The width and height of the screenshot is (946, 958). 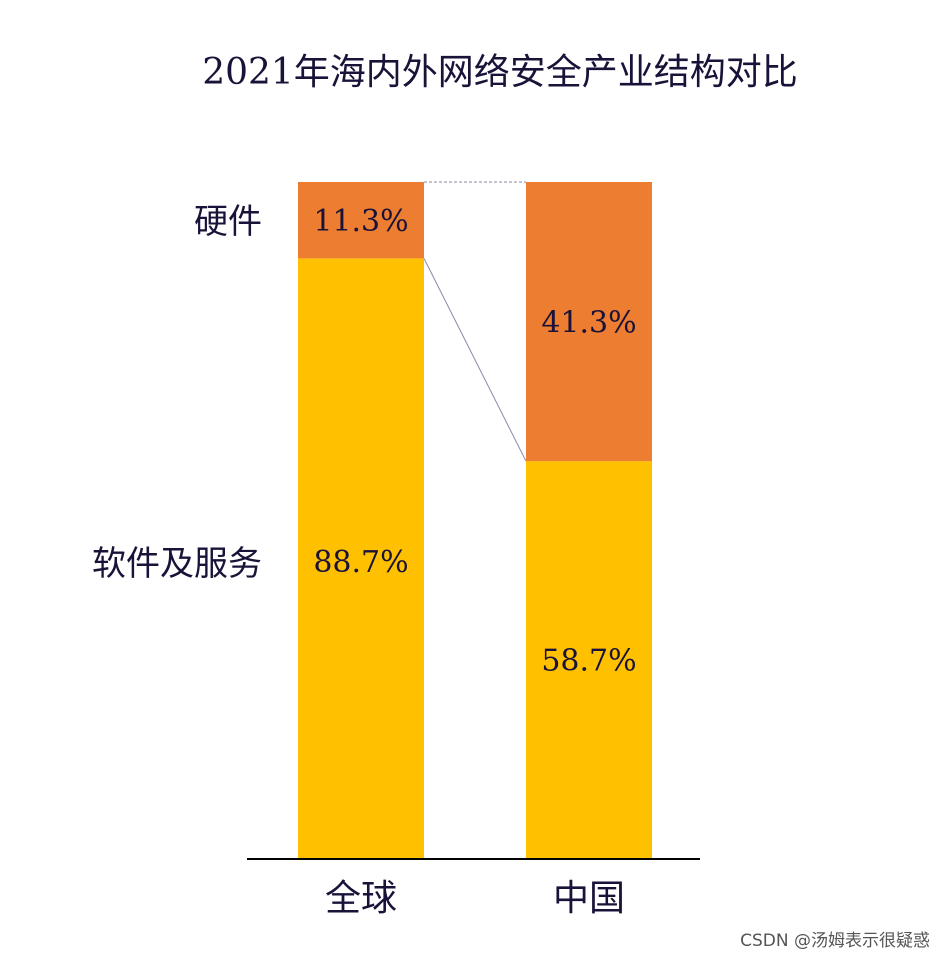 I want to click on series-labels: 软件及服务 硬件, so click(x=177, y=393).